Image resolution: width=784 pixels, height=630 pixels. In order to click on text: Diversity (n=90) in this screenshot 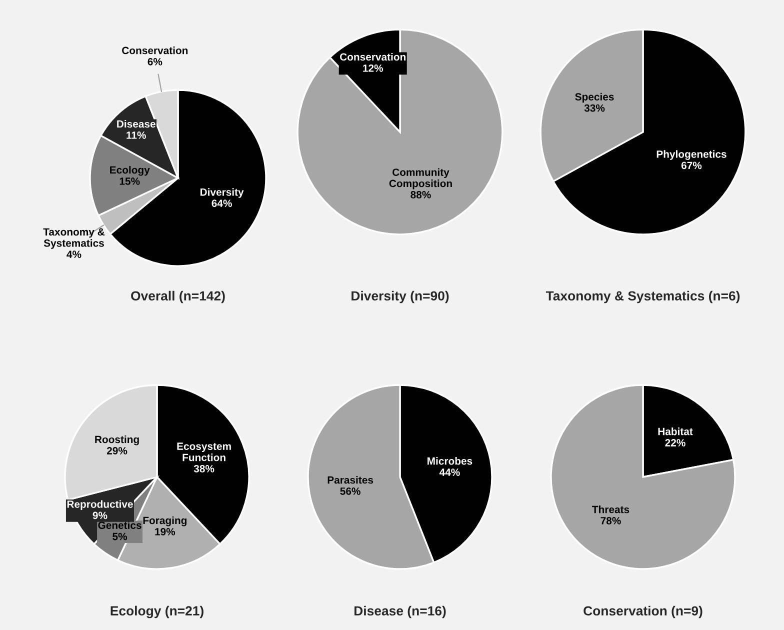, I will do `click(400, 297)`.